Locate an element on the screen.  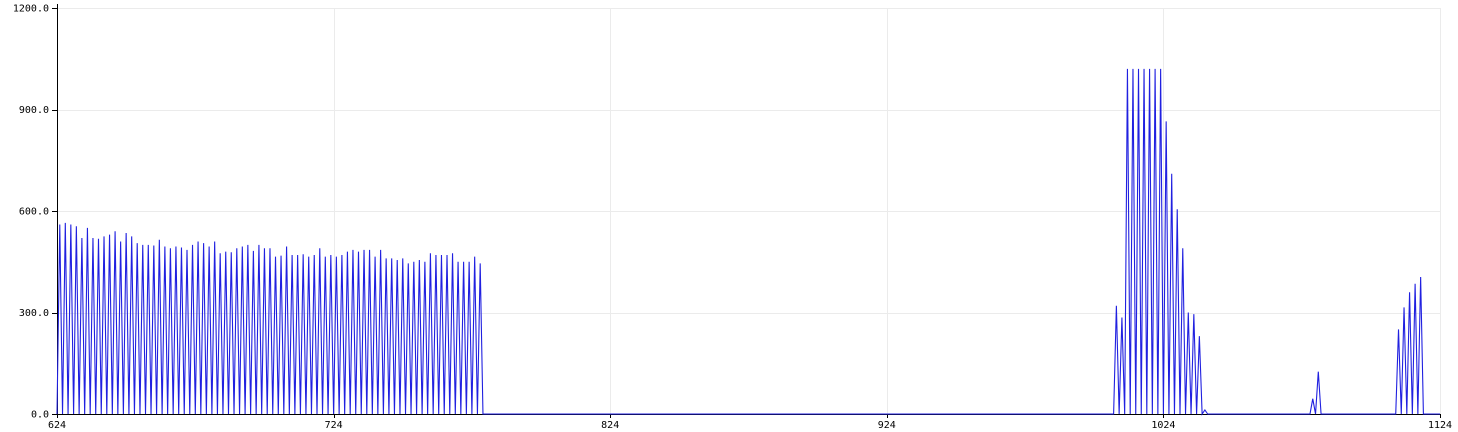
x-tick-label: 724 is located at coordinates (334, 425).